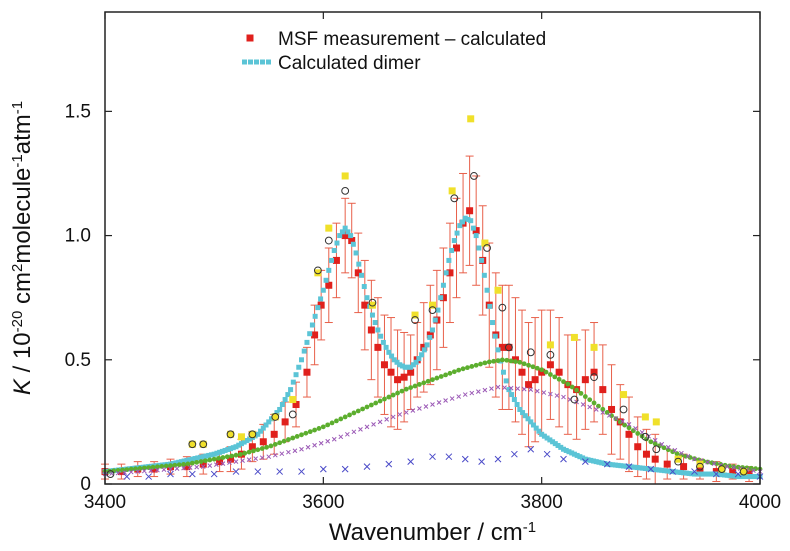  Describe the element at coordinates (432, 533) in the screenshot. I see `x-axis-title: Wavenumber / cm-1` at that location.